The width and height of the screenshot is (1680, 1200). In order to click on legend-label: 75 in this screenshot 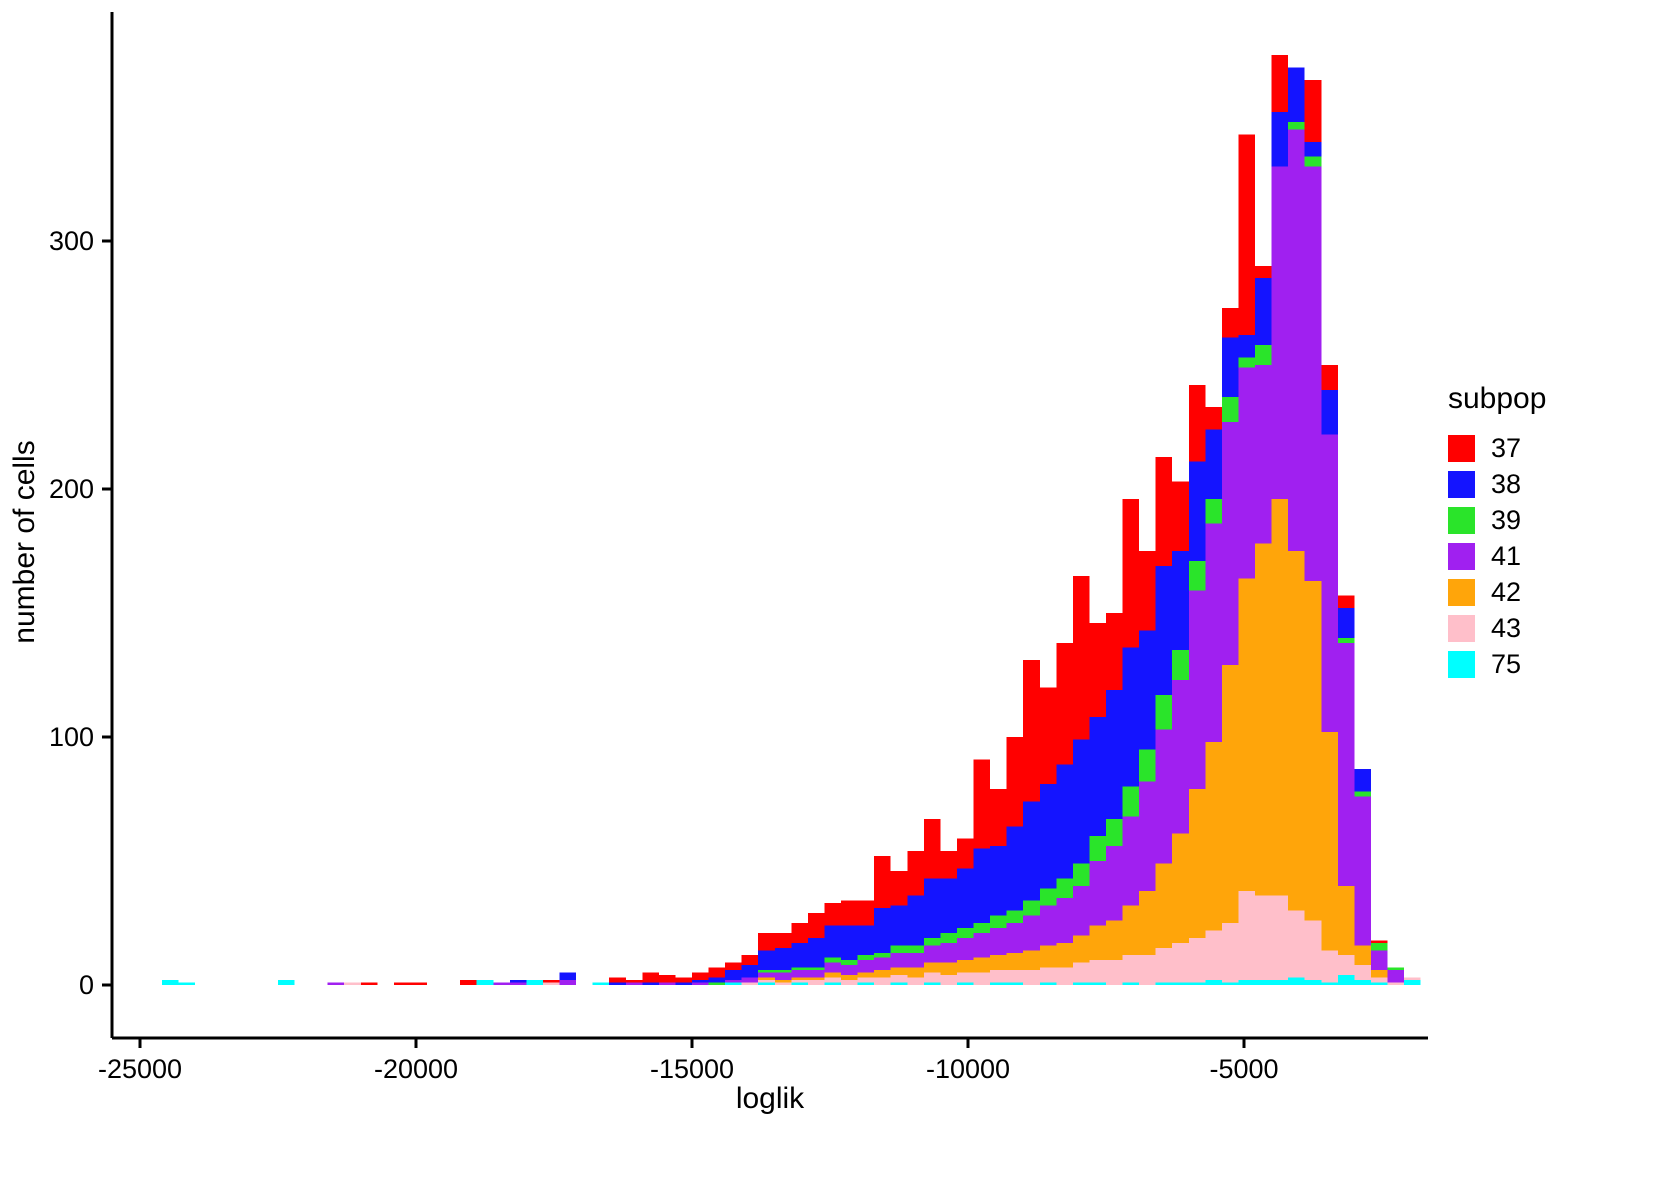, I will do `click(1506, 663)`.